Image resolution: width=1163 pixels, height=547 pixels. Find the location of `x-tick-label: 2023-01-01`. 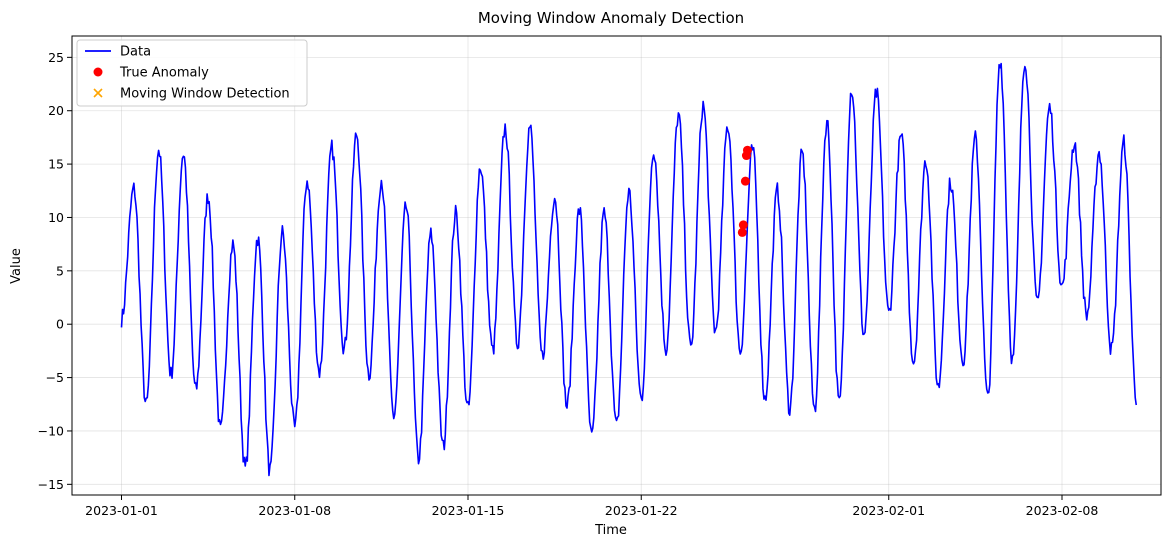

x-tick-label: 2023-01-01 is located at coordinates (121, 510).